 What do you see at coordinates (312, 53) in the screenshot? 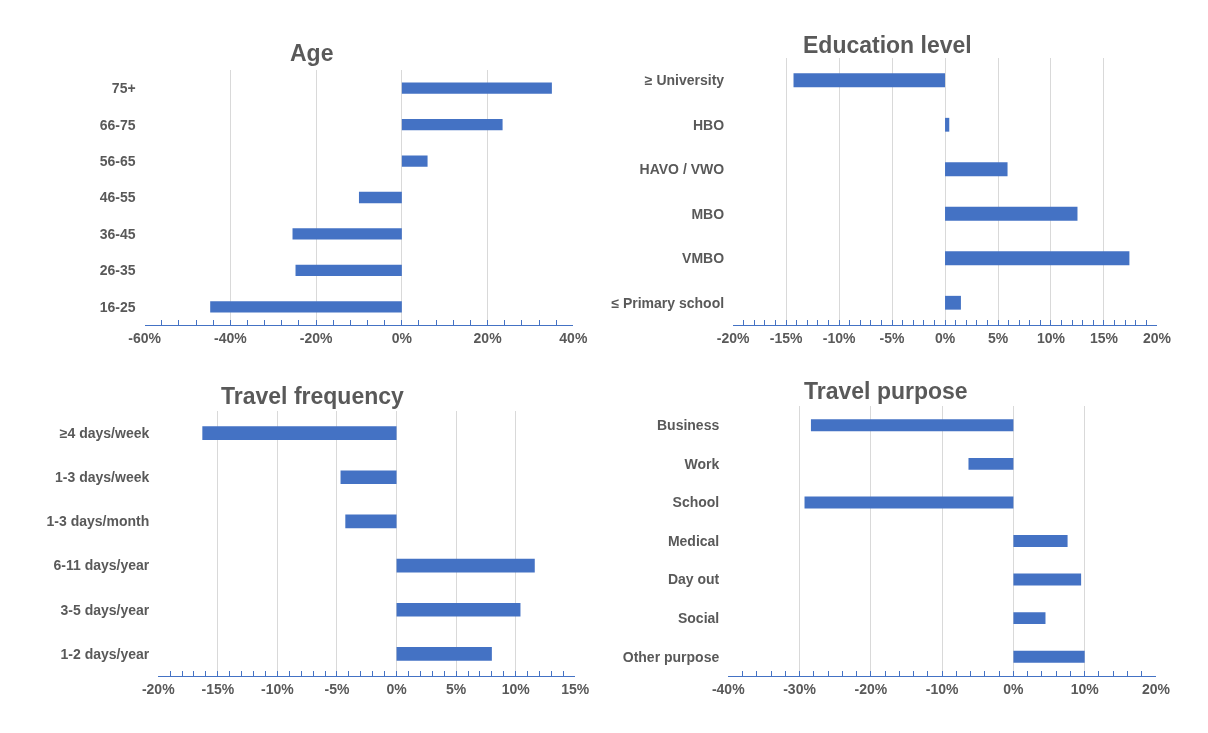
I see `chart-title: Age` at bounding box center [312, 53].